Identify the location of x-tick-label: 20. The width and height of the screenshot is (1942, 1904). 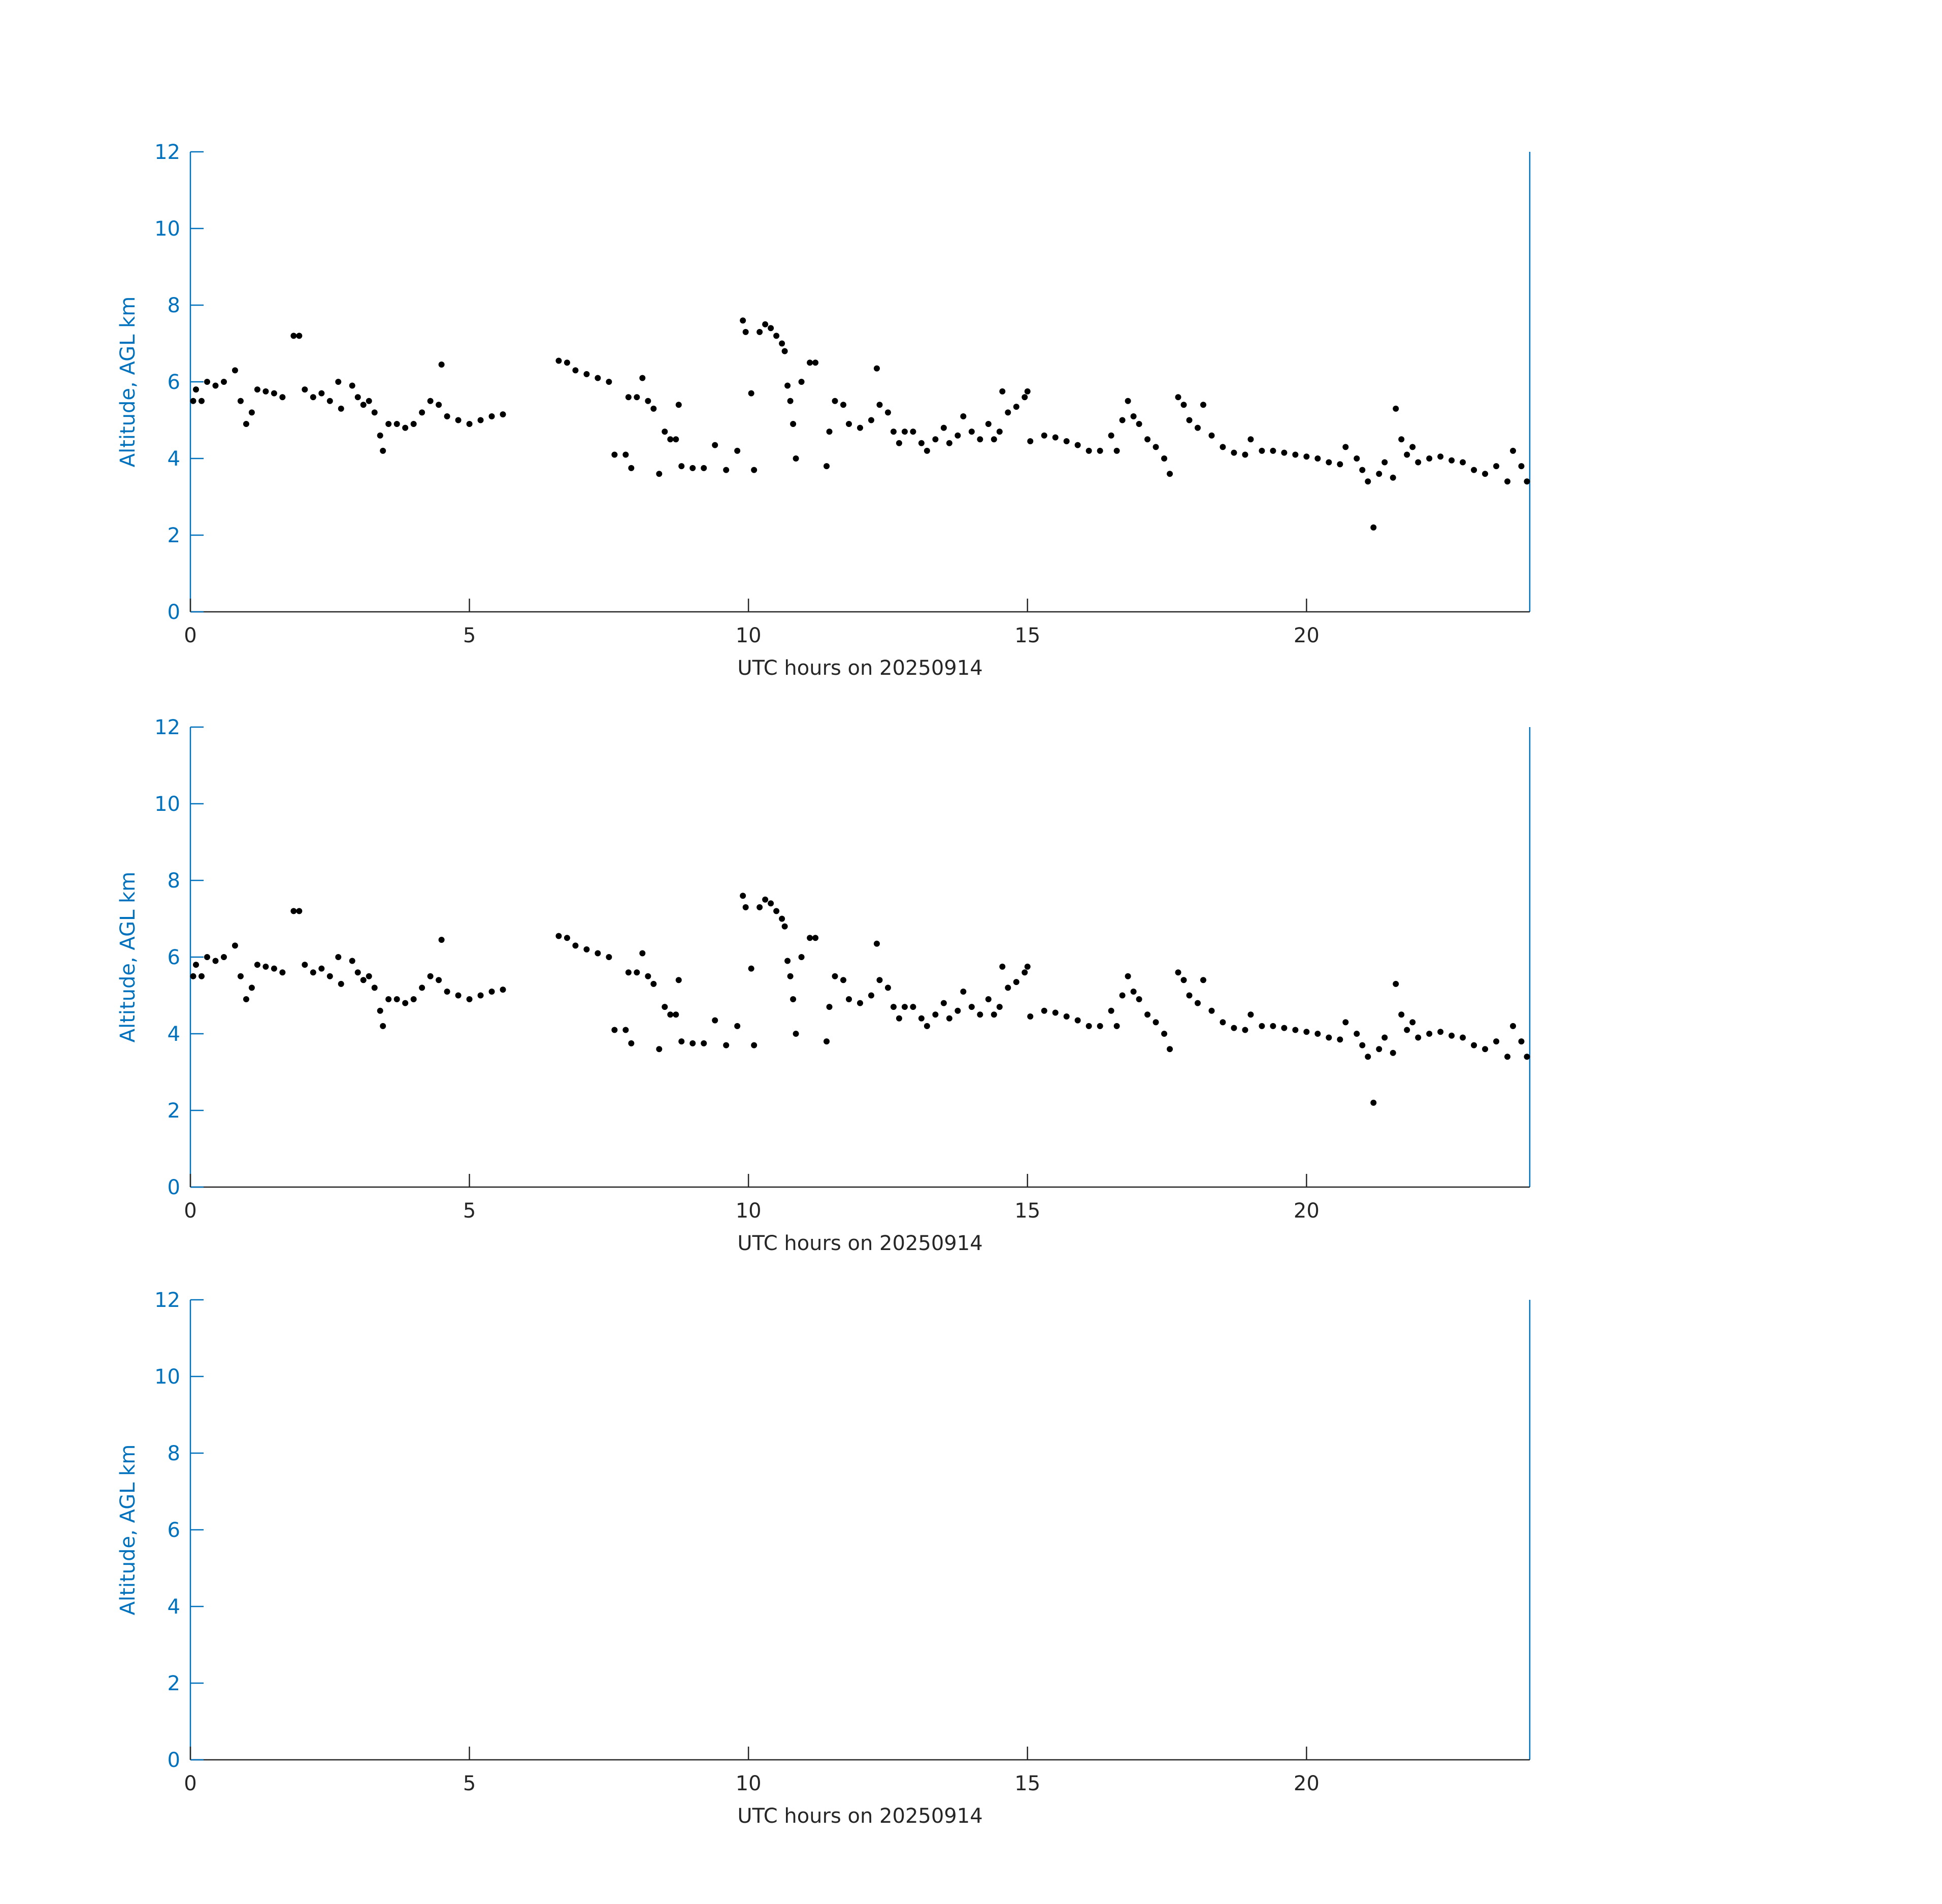
(1307, 1784).